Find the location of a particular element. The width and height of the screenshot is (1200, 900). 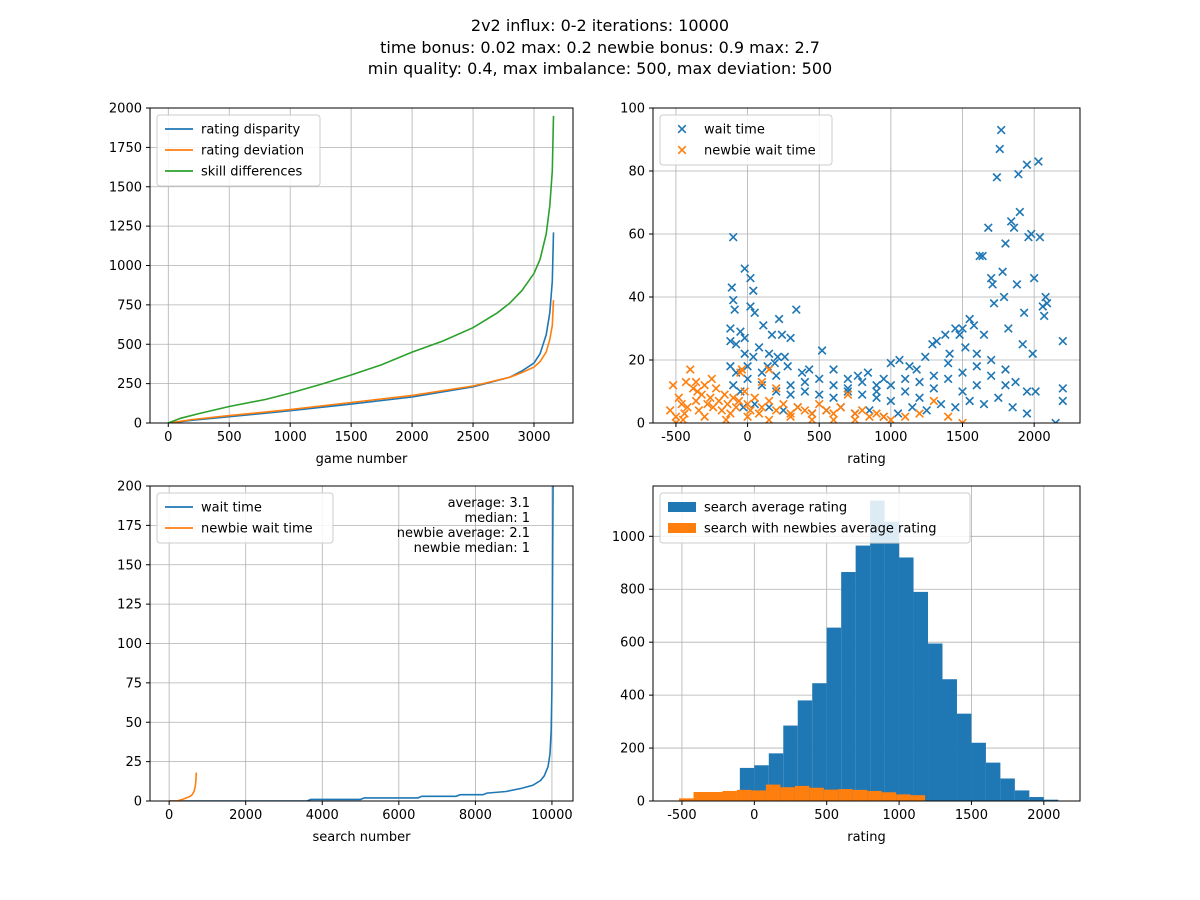

x-tick-label: 6000 is located at coordinates (398, 815).